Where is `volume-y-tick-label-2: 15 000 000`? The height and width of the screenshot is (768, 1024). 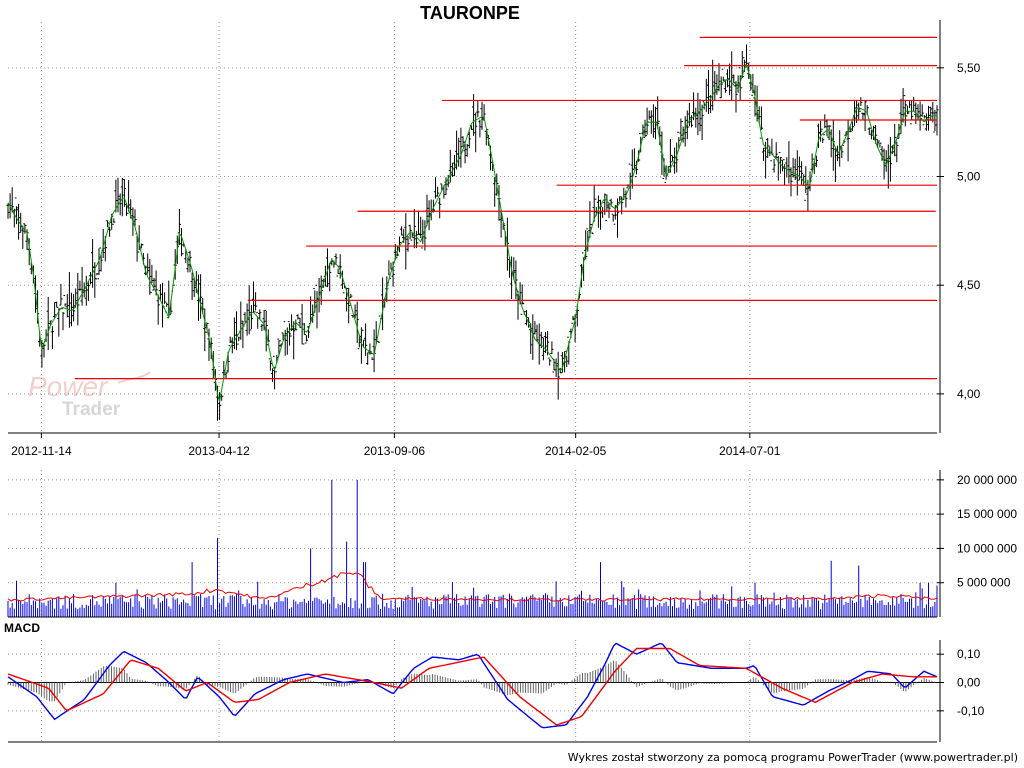 volume-y-tick-label-2: 15 000 000 is located at coordinates (987, 514).